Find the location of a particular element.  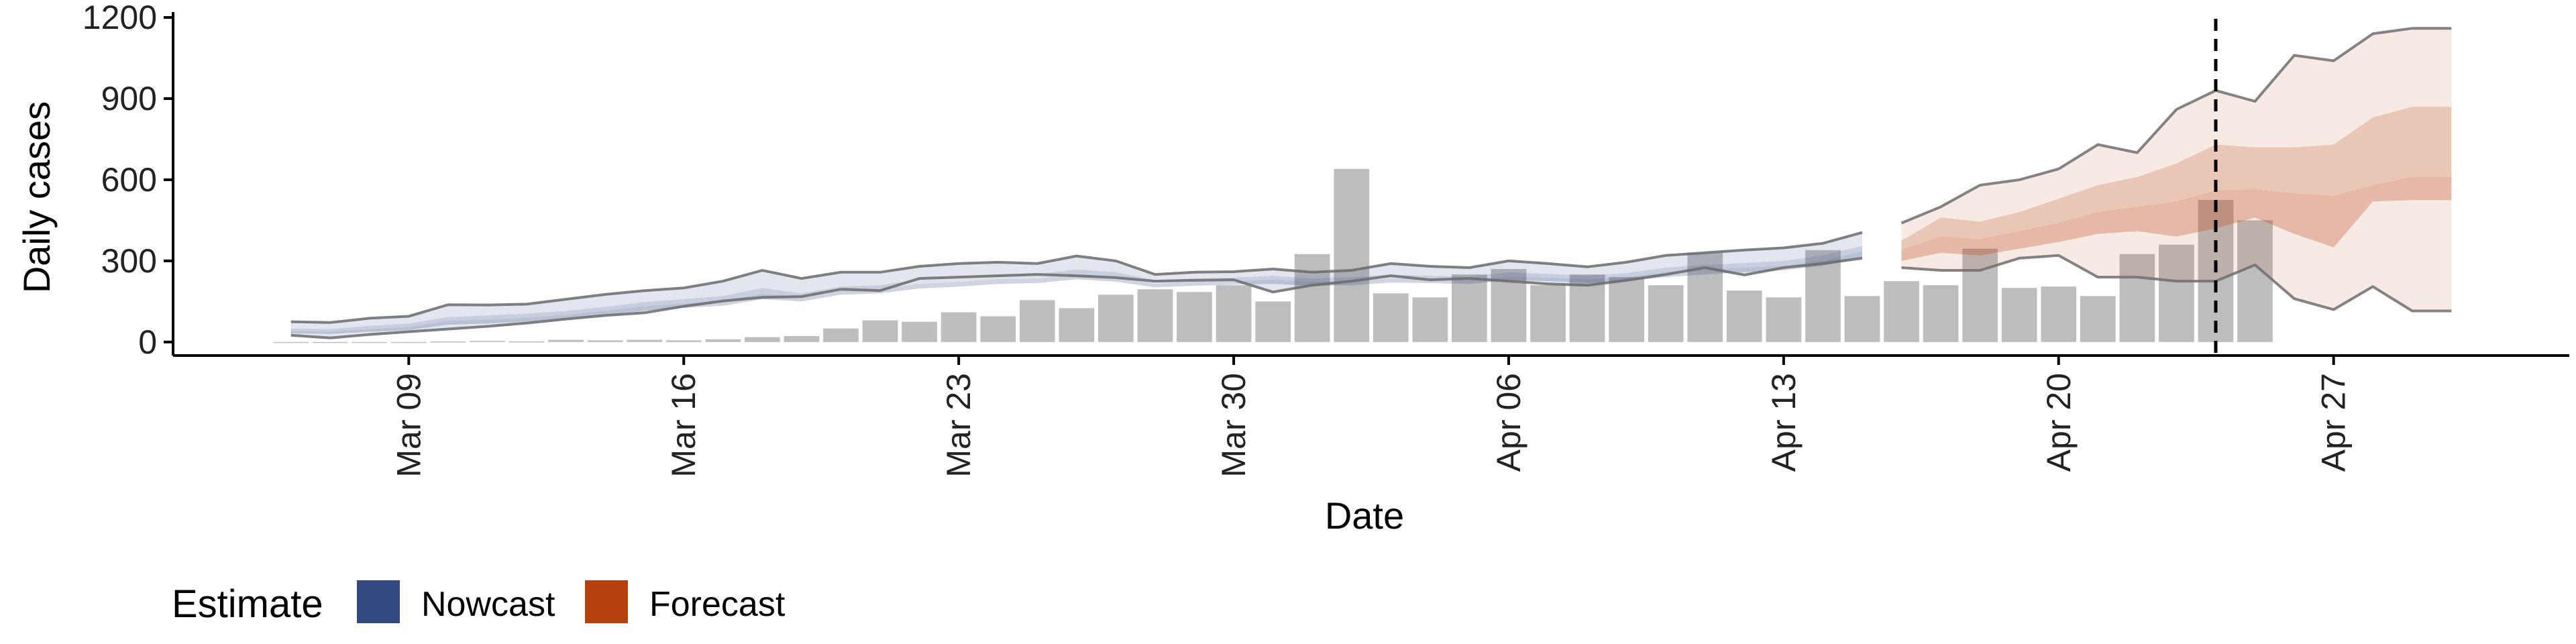

y-tick-label-1200: 1200 is located at coordinates (120, 18).